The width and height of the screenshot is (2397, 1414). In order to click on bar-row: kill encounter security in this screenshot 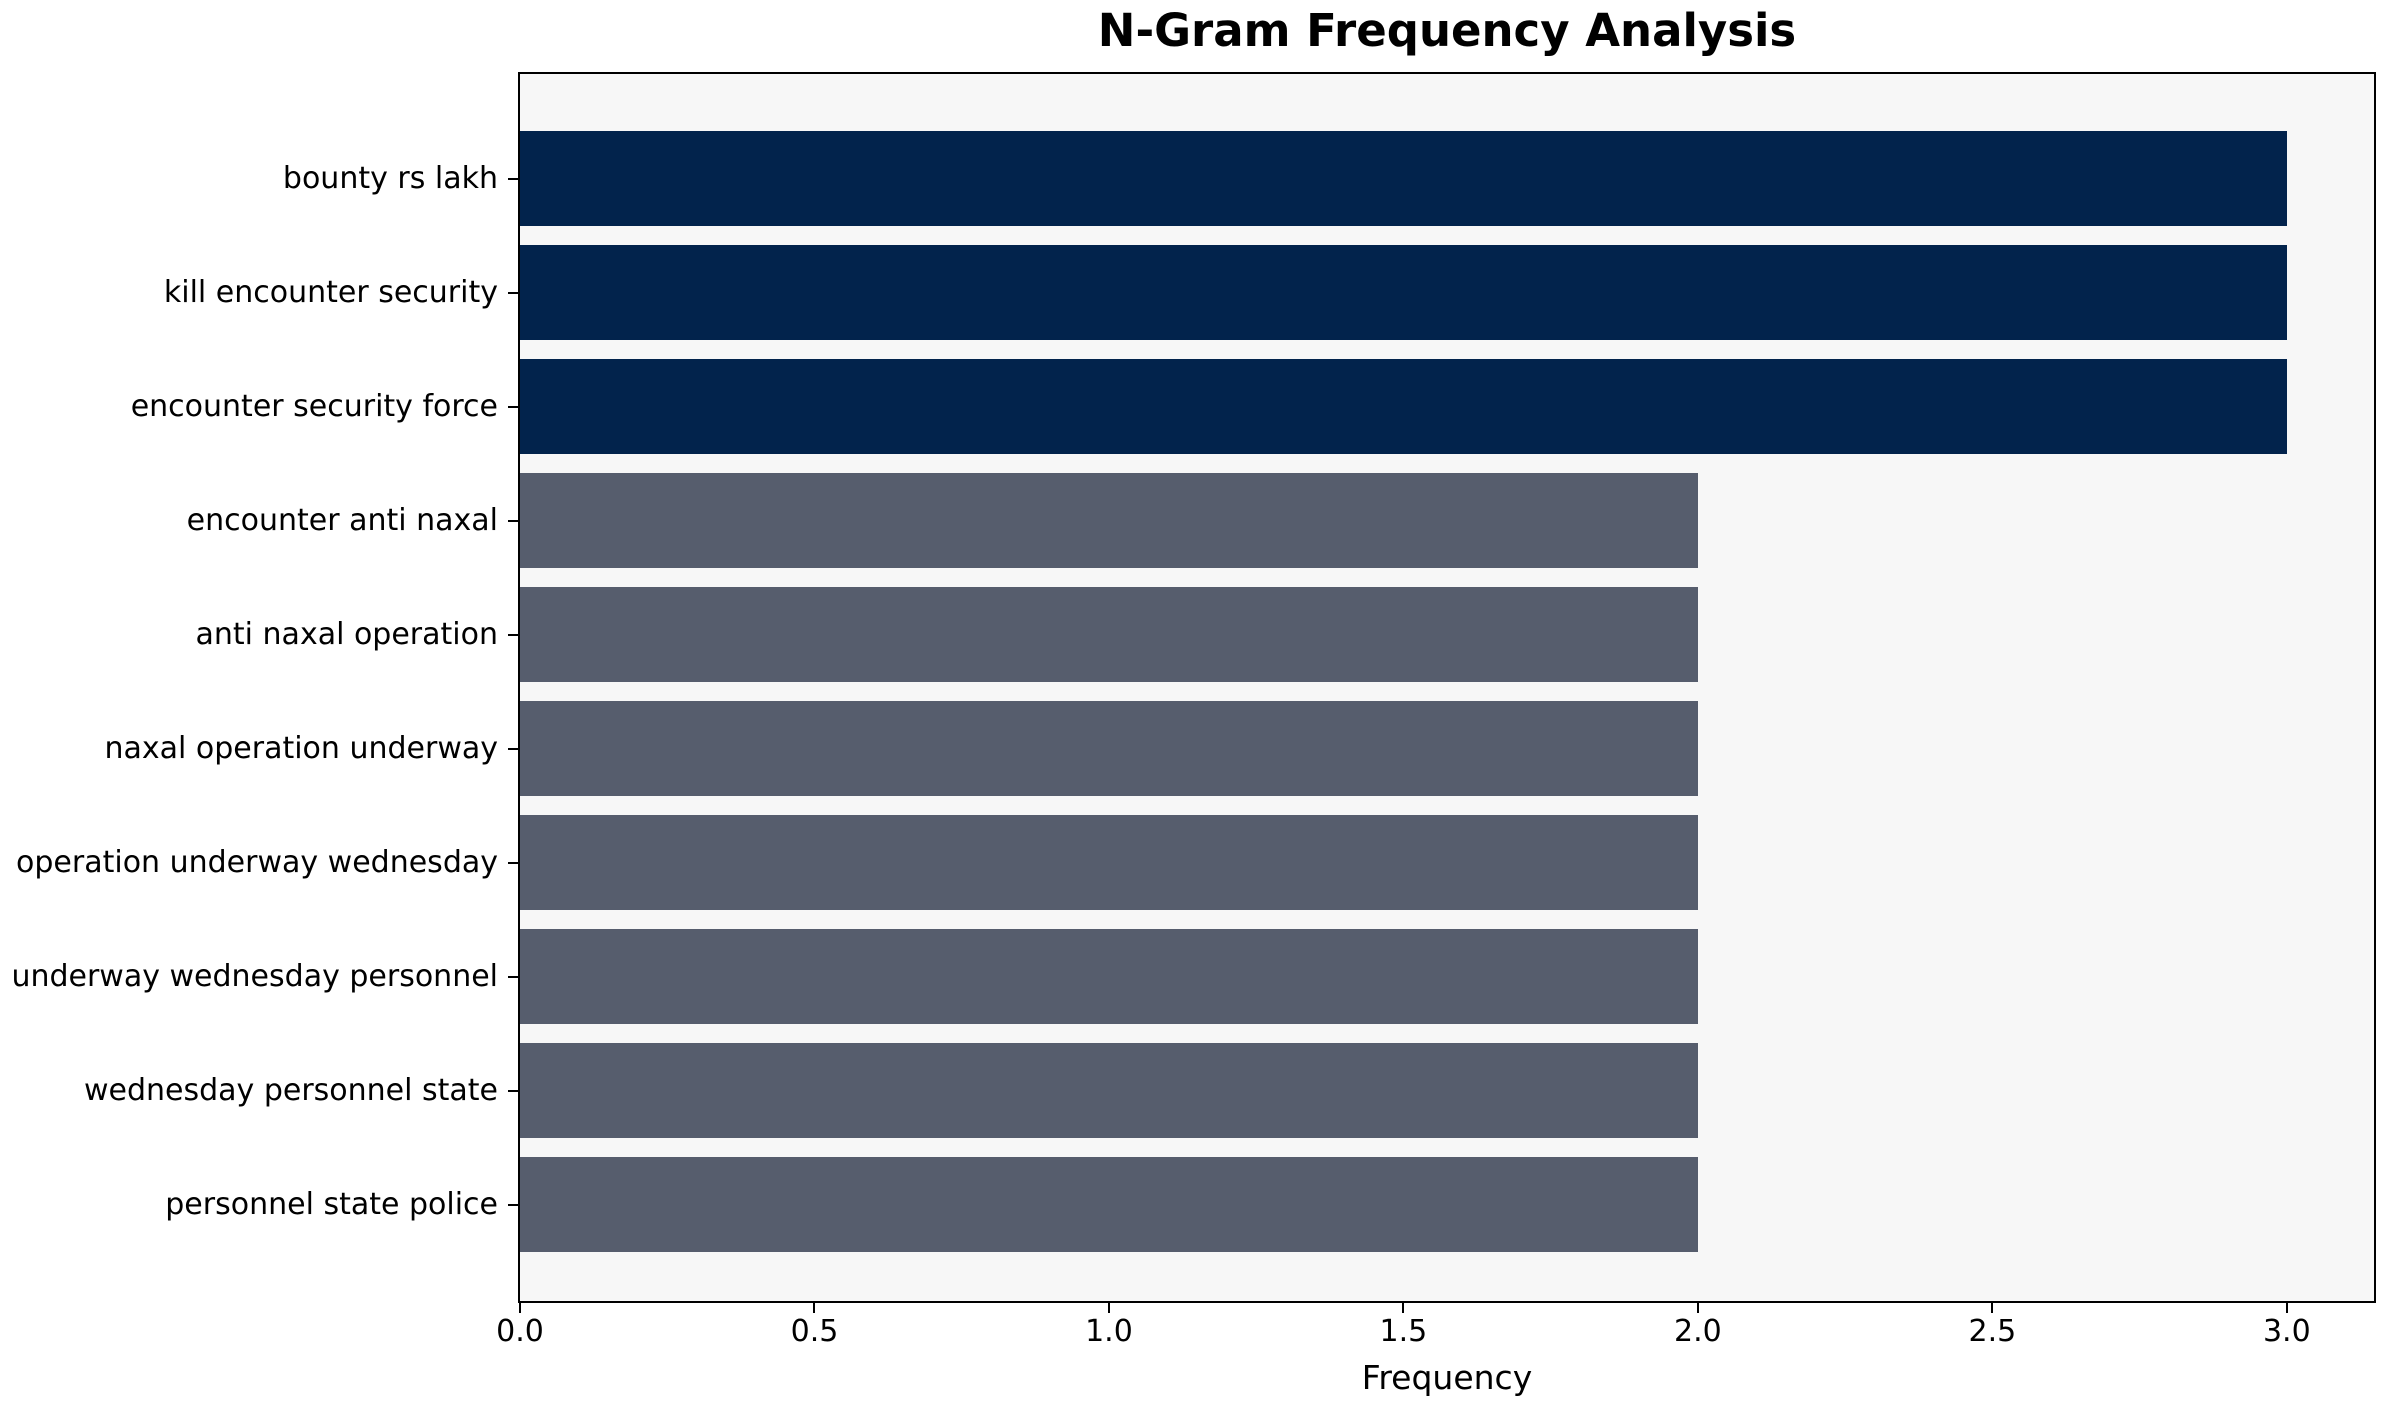, I will do `click(1269, 292)`.